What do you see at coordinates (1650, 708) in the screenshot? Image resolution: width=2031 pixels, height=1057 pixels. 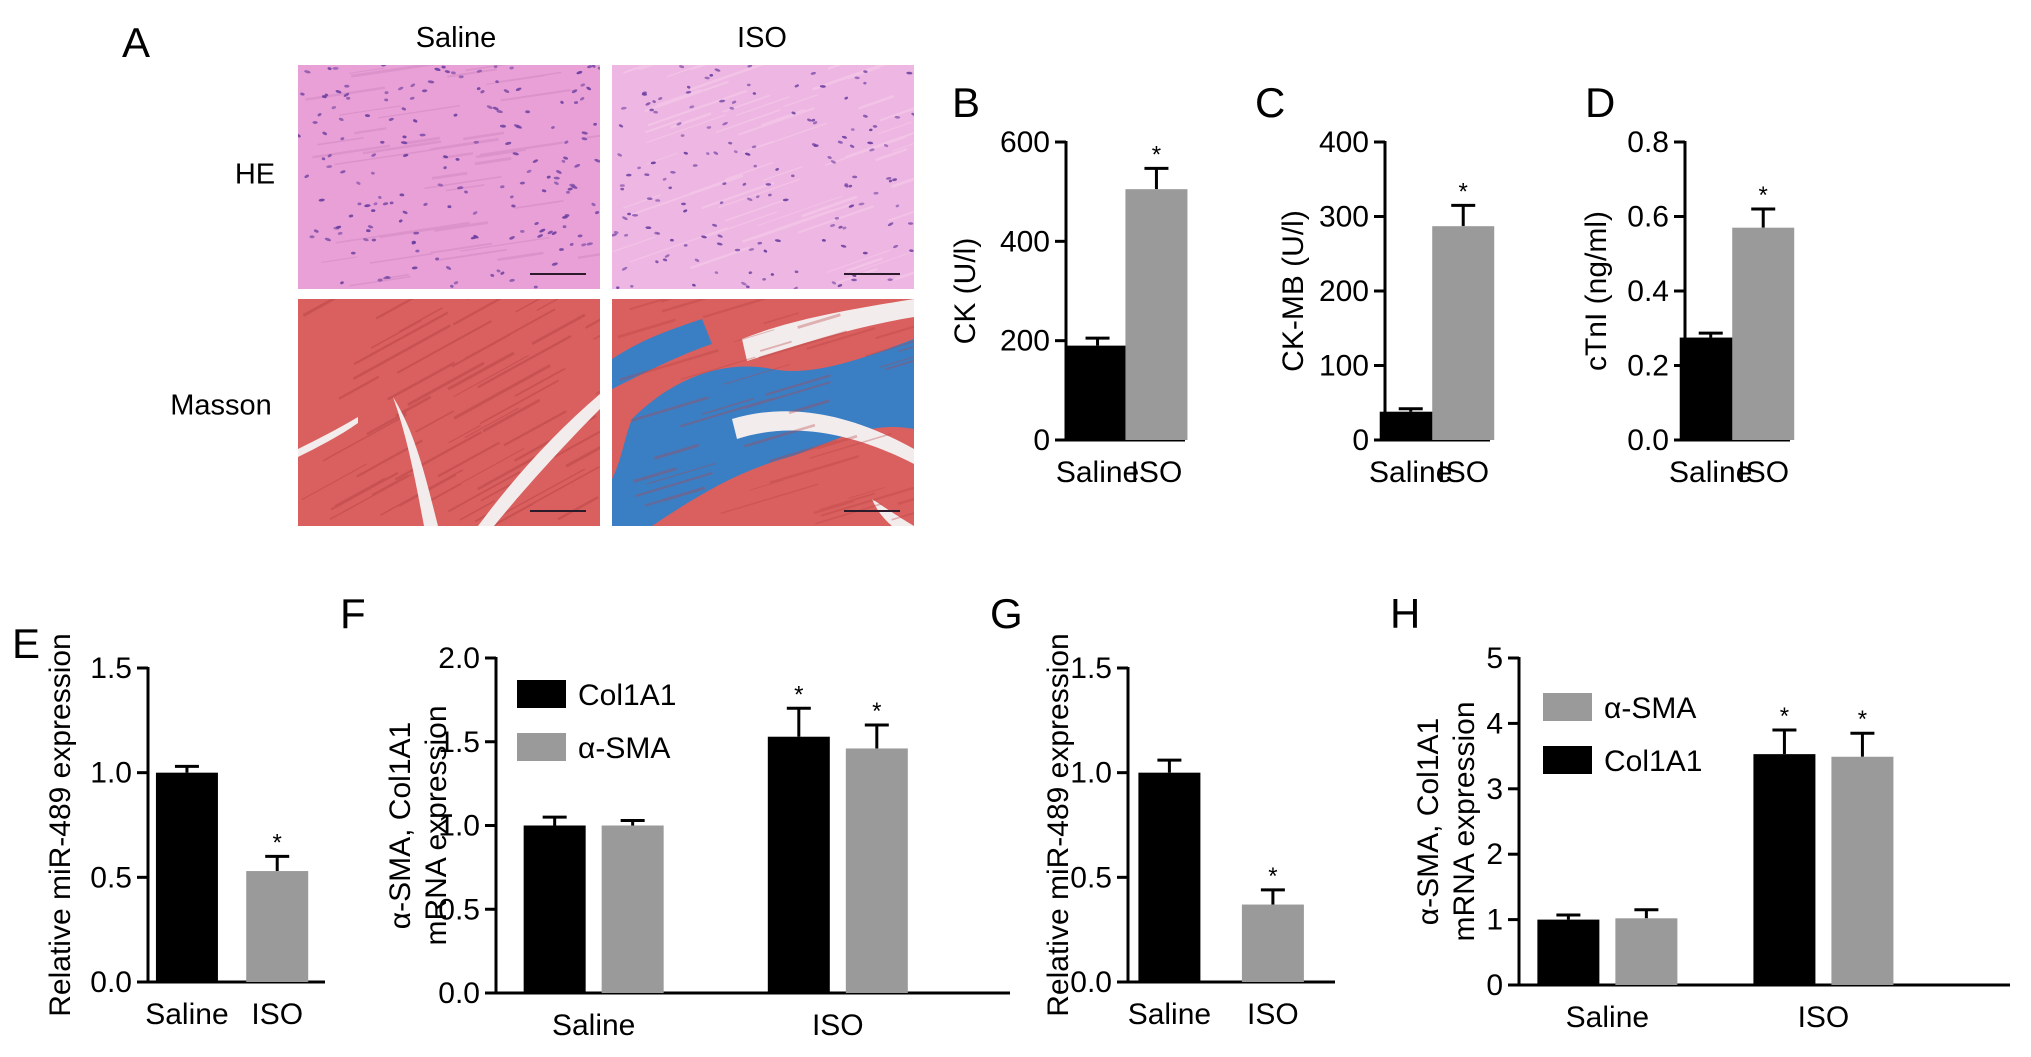 I see `legend-label-h: α-SMA` at bounding box center [1650, 708].